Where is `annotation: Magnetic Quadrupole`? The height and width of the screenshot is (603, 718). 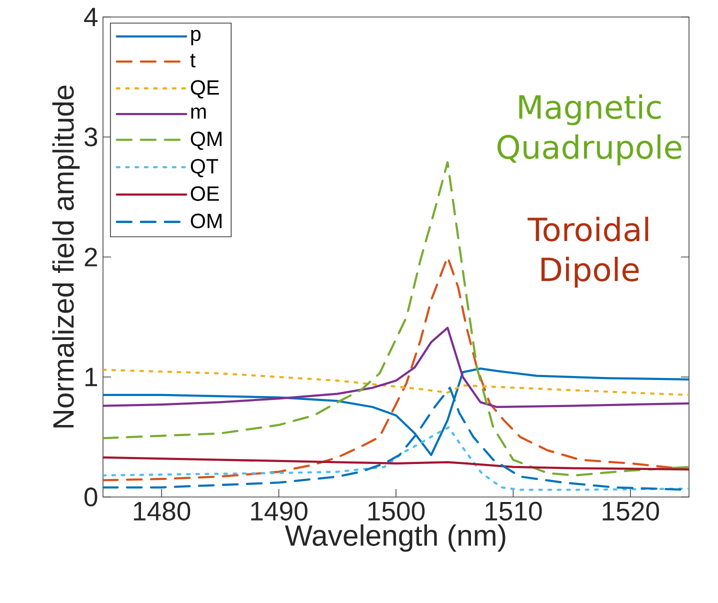
annotation: Magnetic Quadrupole is located at coordinates (590, 130).